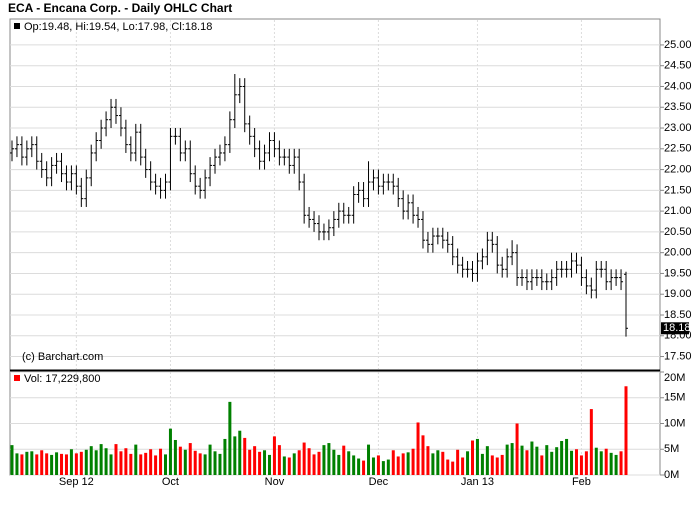 The height and width of the screenshot is (512, 700). I want to click on y-tick-label: 22.50, so click(678, 149).